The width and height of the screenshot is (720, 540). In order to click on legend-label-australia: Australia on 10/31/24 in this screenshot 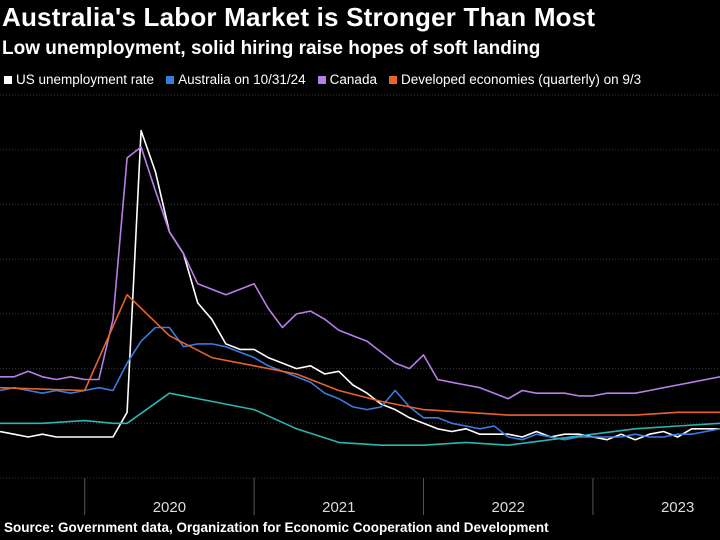, I will do `click(242, 79)`.